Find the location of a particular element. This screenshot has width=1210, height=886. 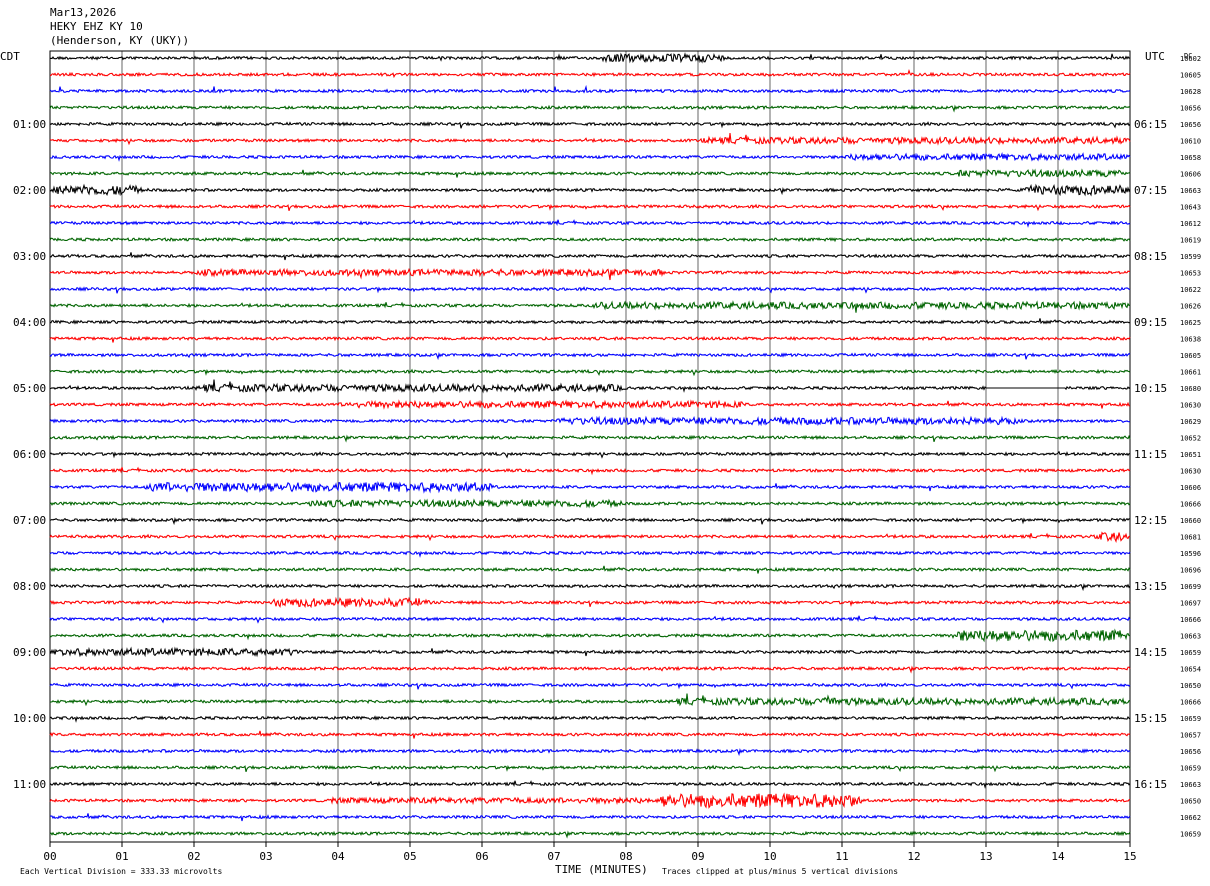

dc-offset-label: 10654 is located at coordinates (1190, 670).